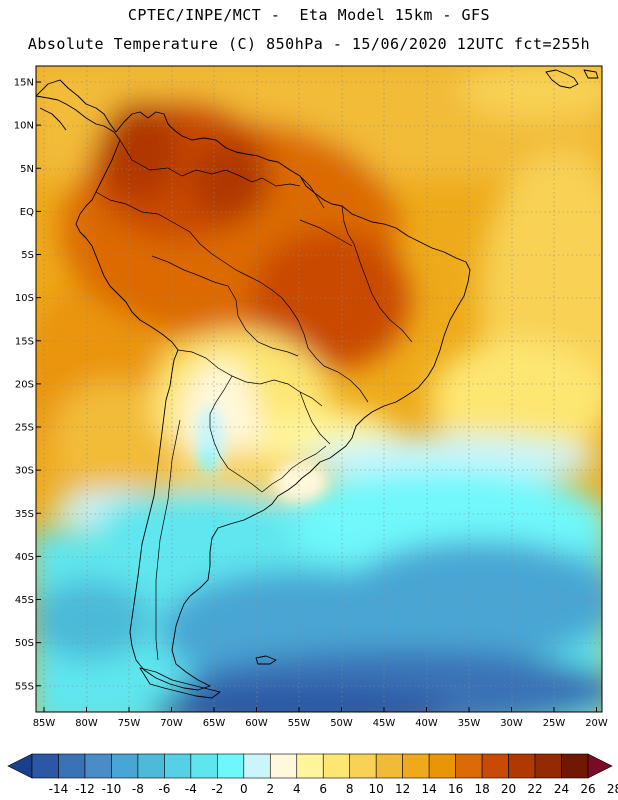 The image size is (618, 800). Describe the element at coordinates (350, 789) in the screenshot. I see `colorbar-label: 8` at that location.